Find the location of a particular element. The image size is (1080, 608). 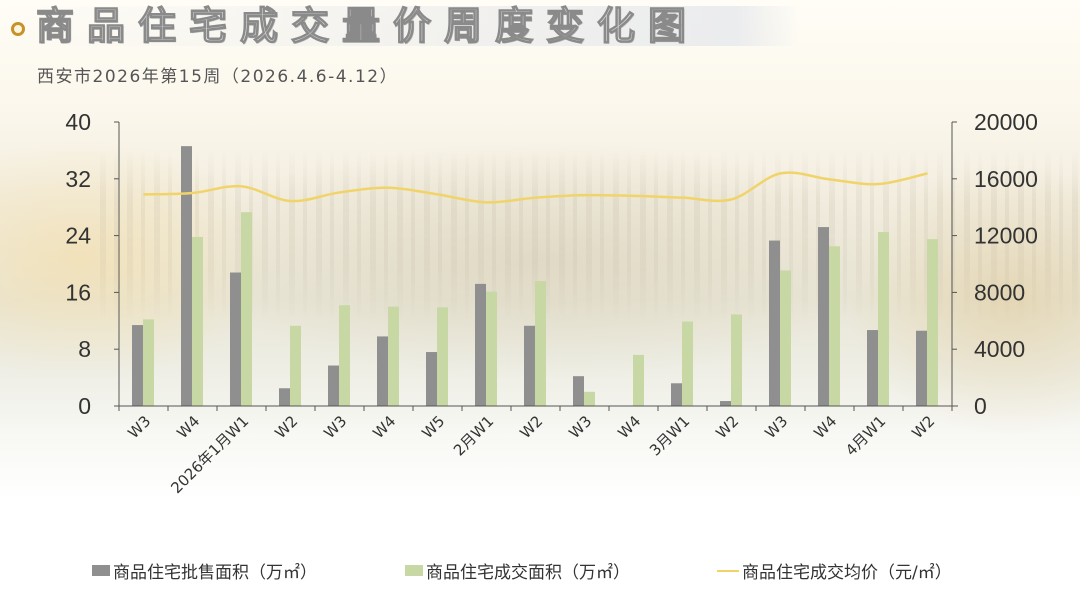

legend-label: 商品住宅成交面积（万㎡） is located at coordinates (528, 573).